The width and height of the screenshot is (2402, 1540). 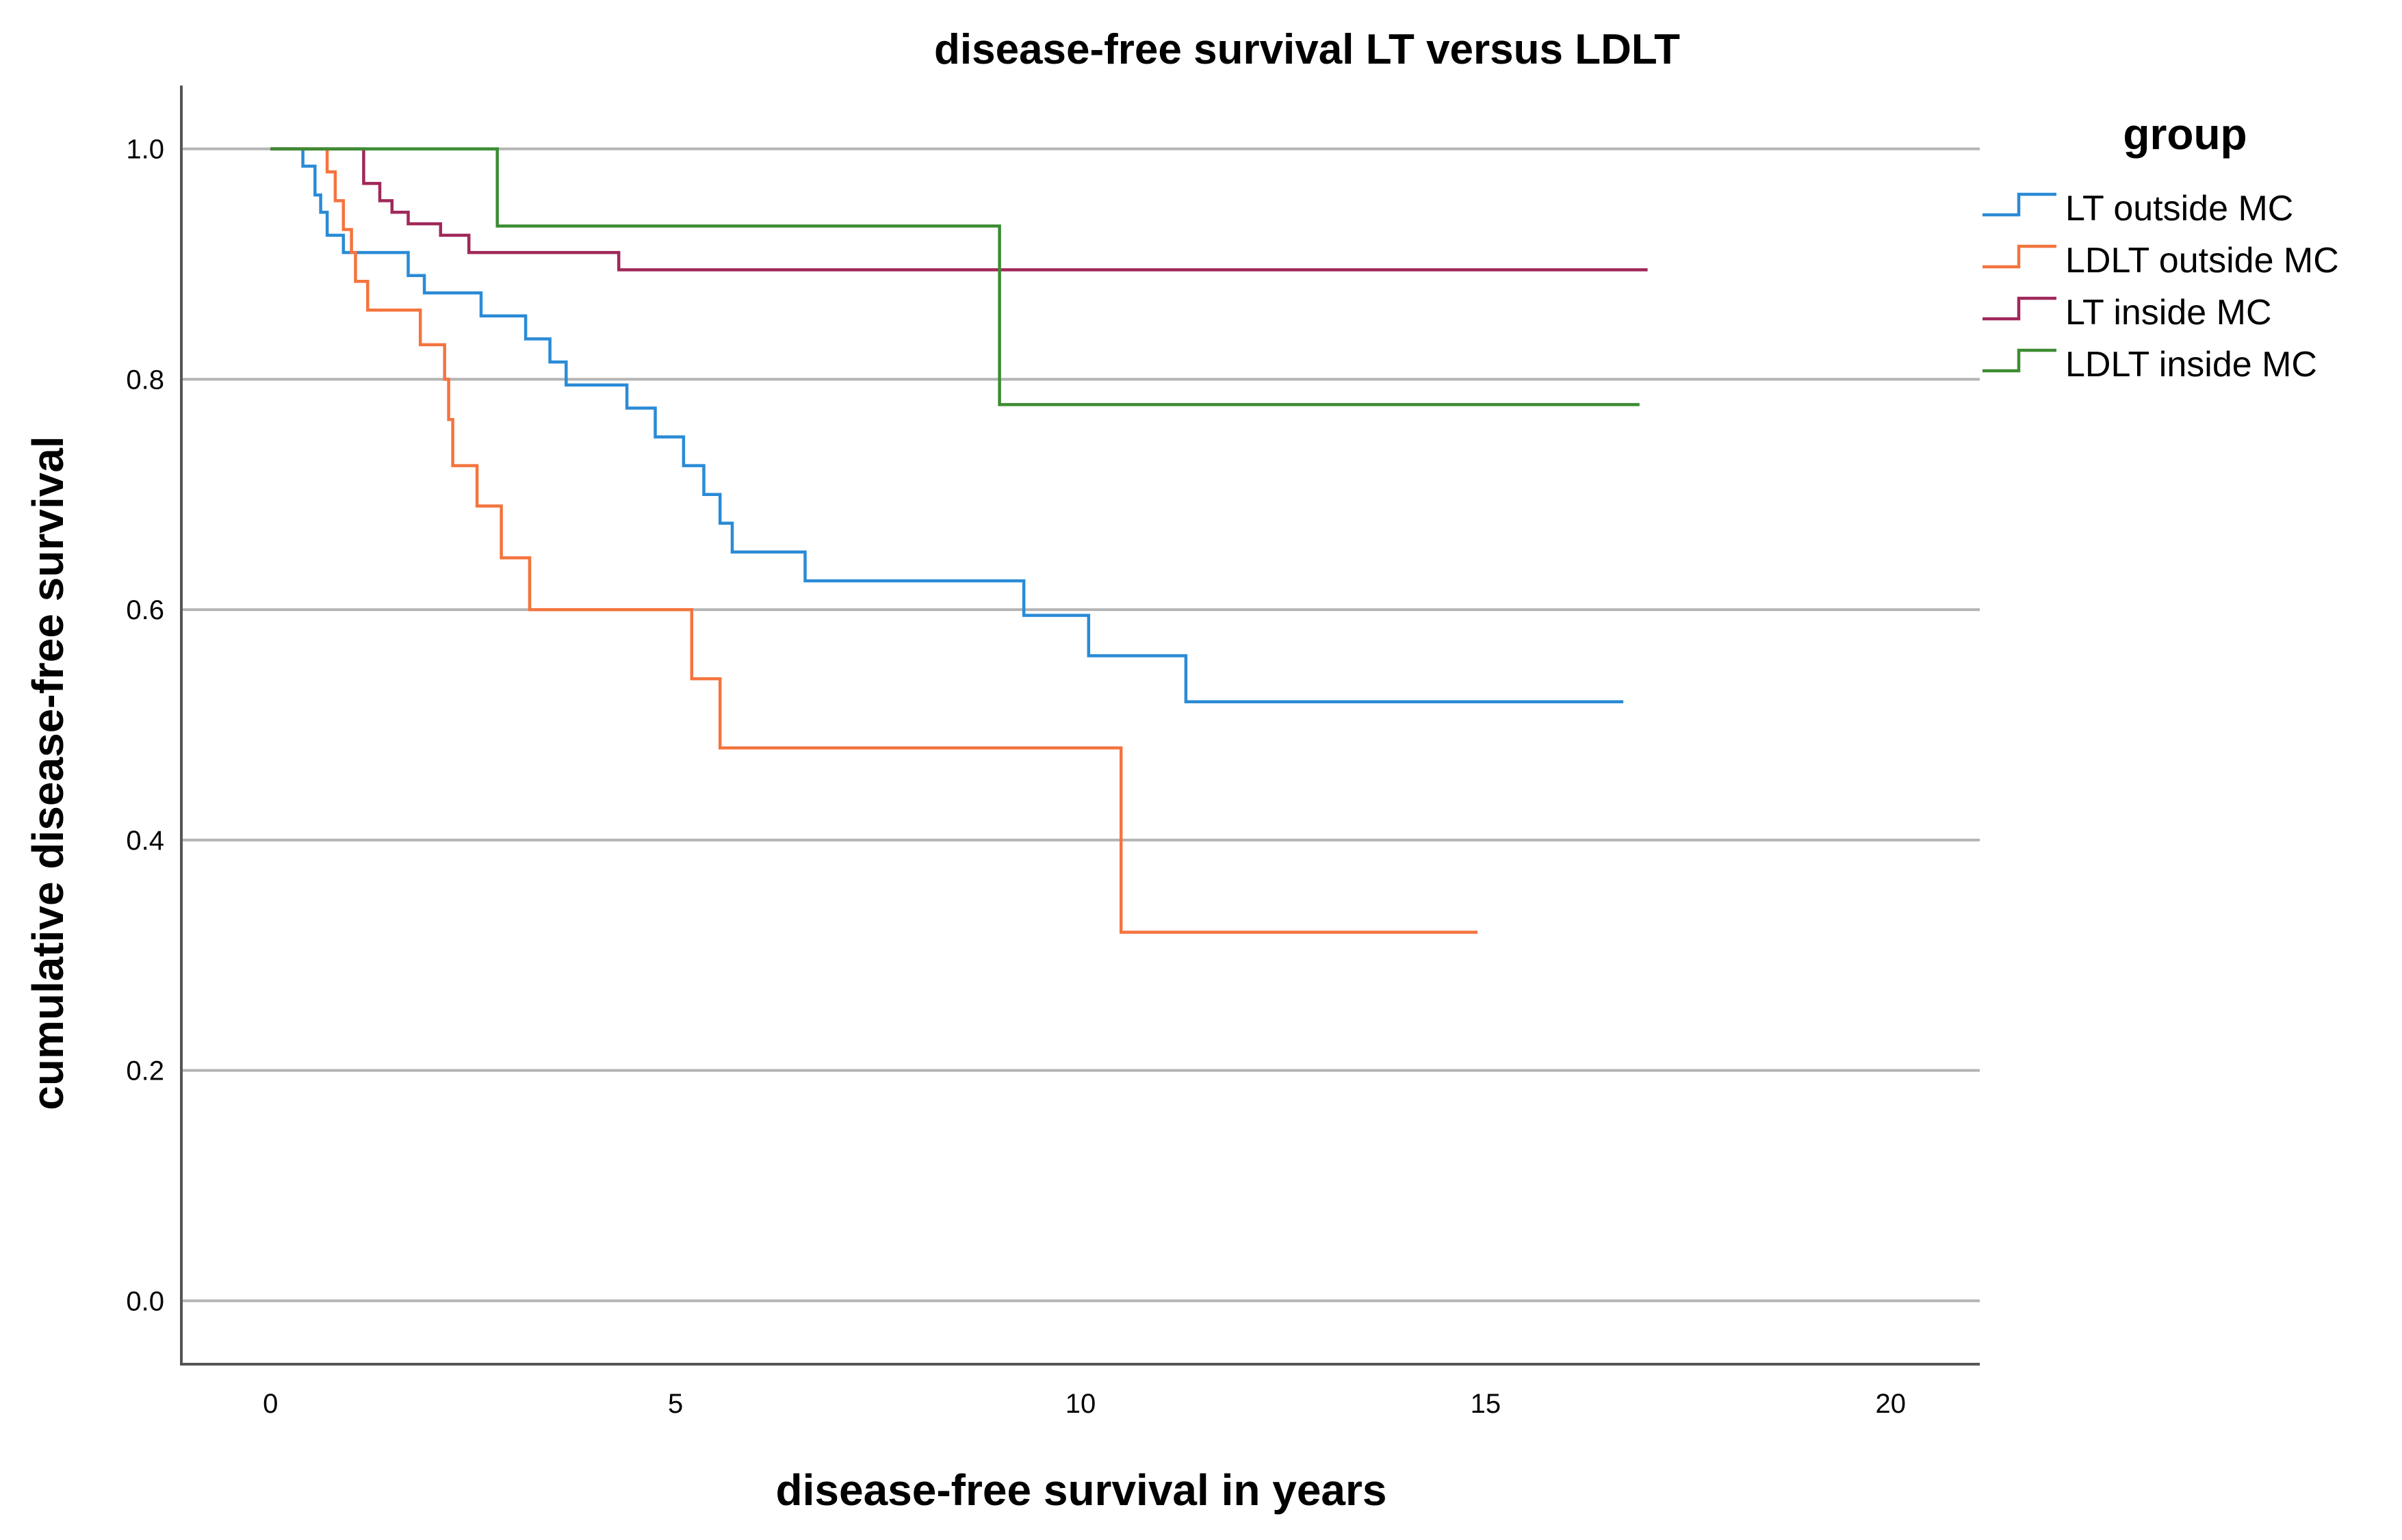 I want to click on legend-item: LT inside MC, so click(x=2127, y=312).